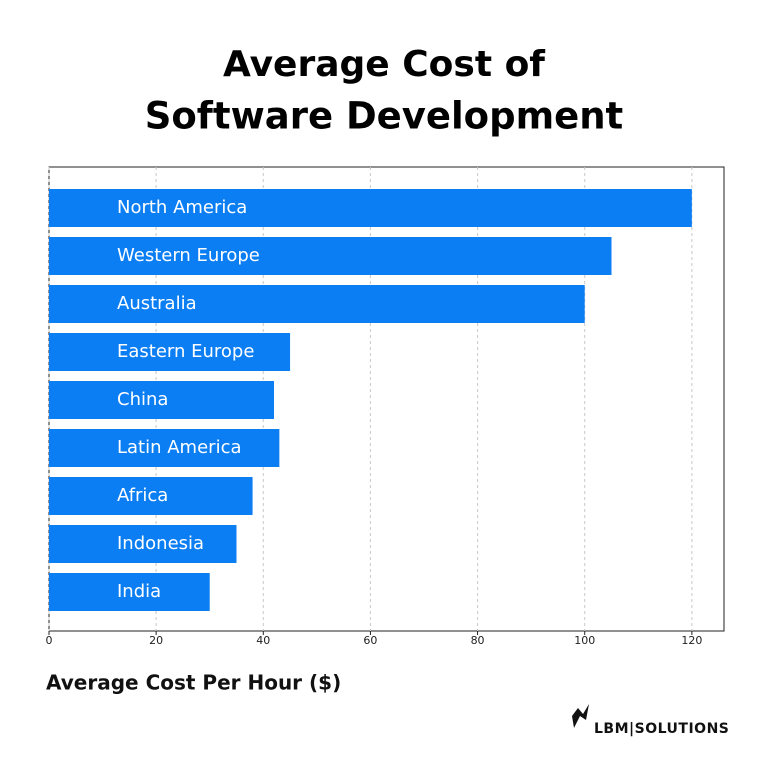 The height and width of the screenshot is (768, 768). What do you see at coordinates (179, 447) in the screenshot?
I see `category-label: Latin America` at bounding box center [179, 447].